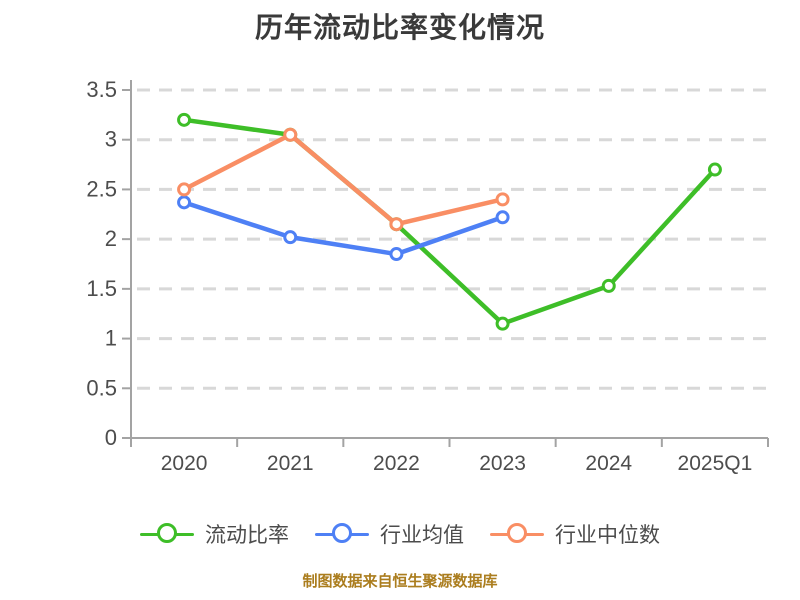  What do you see at coordinates (101, 387) in the screenshot?
I see `y-tick-label: 0.5` at bounding box center [101, 387].